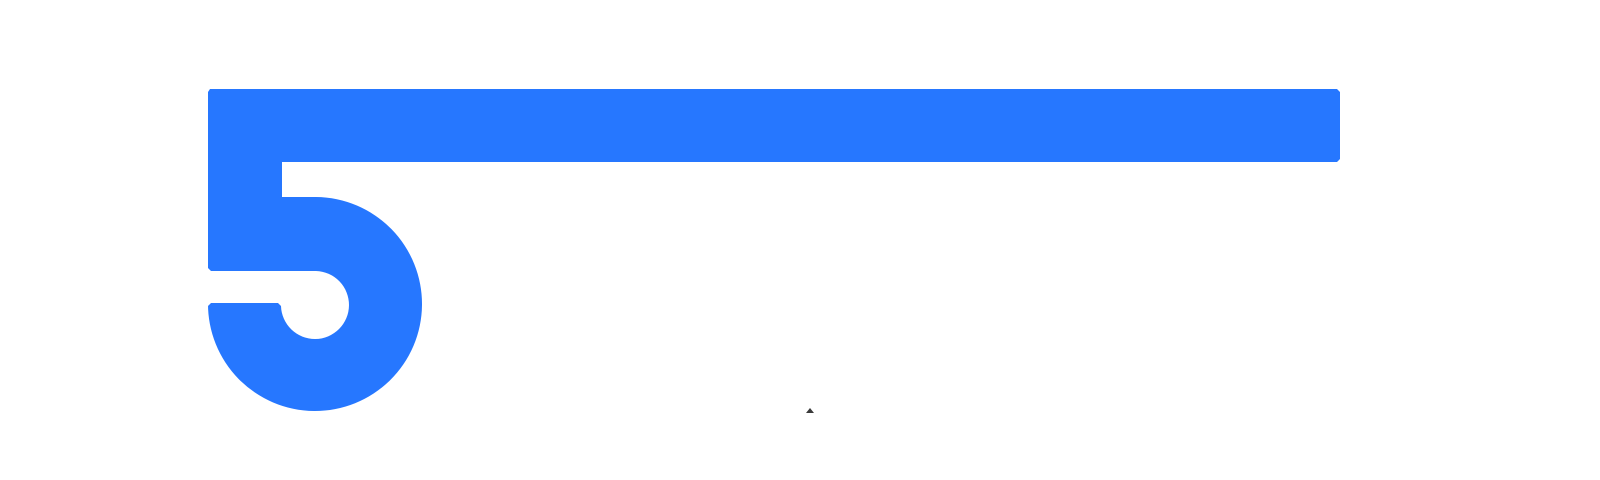 The image size is (1600, 480). What do you see at coordinates (245, 193) in the screenshot?
I see `logo-stem` at bounding box center [245, 193].